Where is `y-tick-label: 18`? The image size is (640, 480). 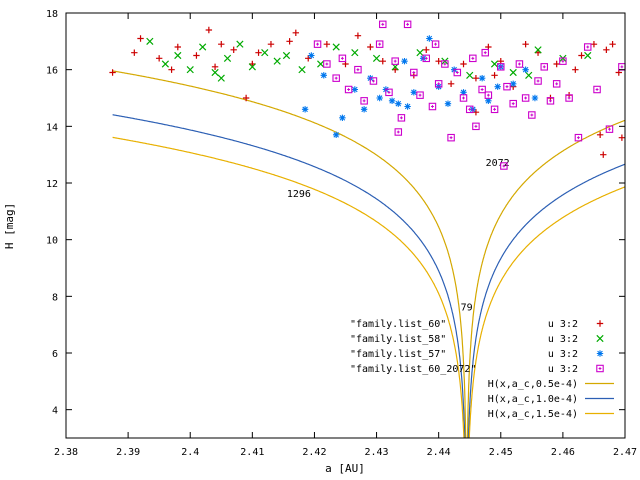 y-tick-label: 18 is located at coordinates (52, 14).